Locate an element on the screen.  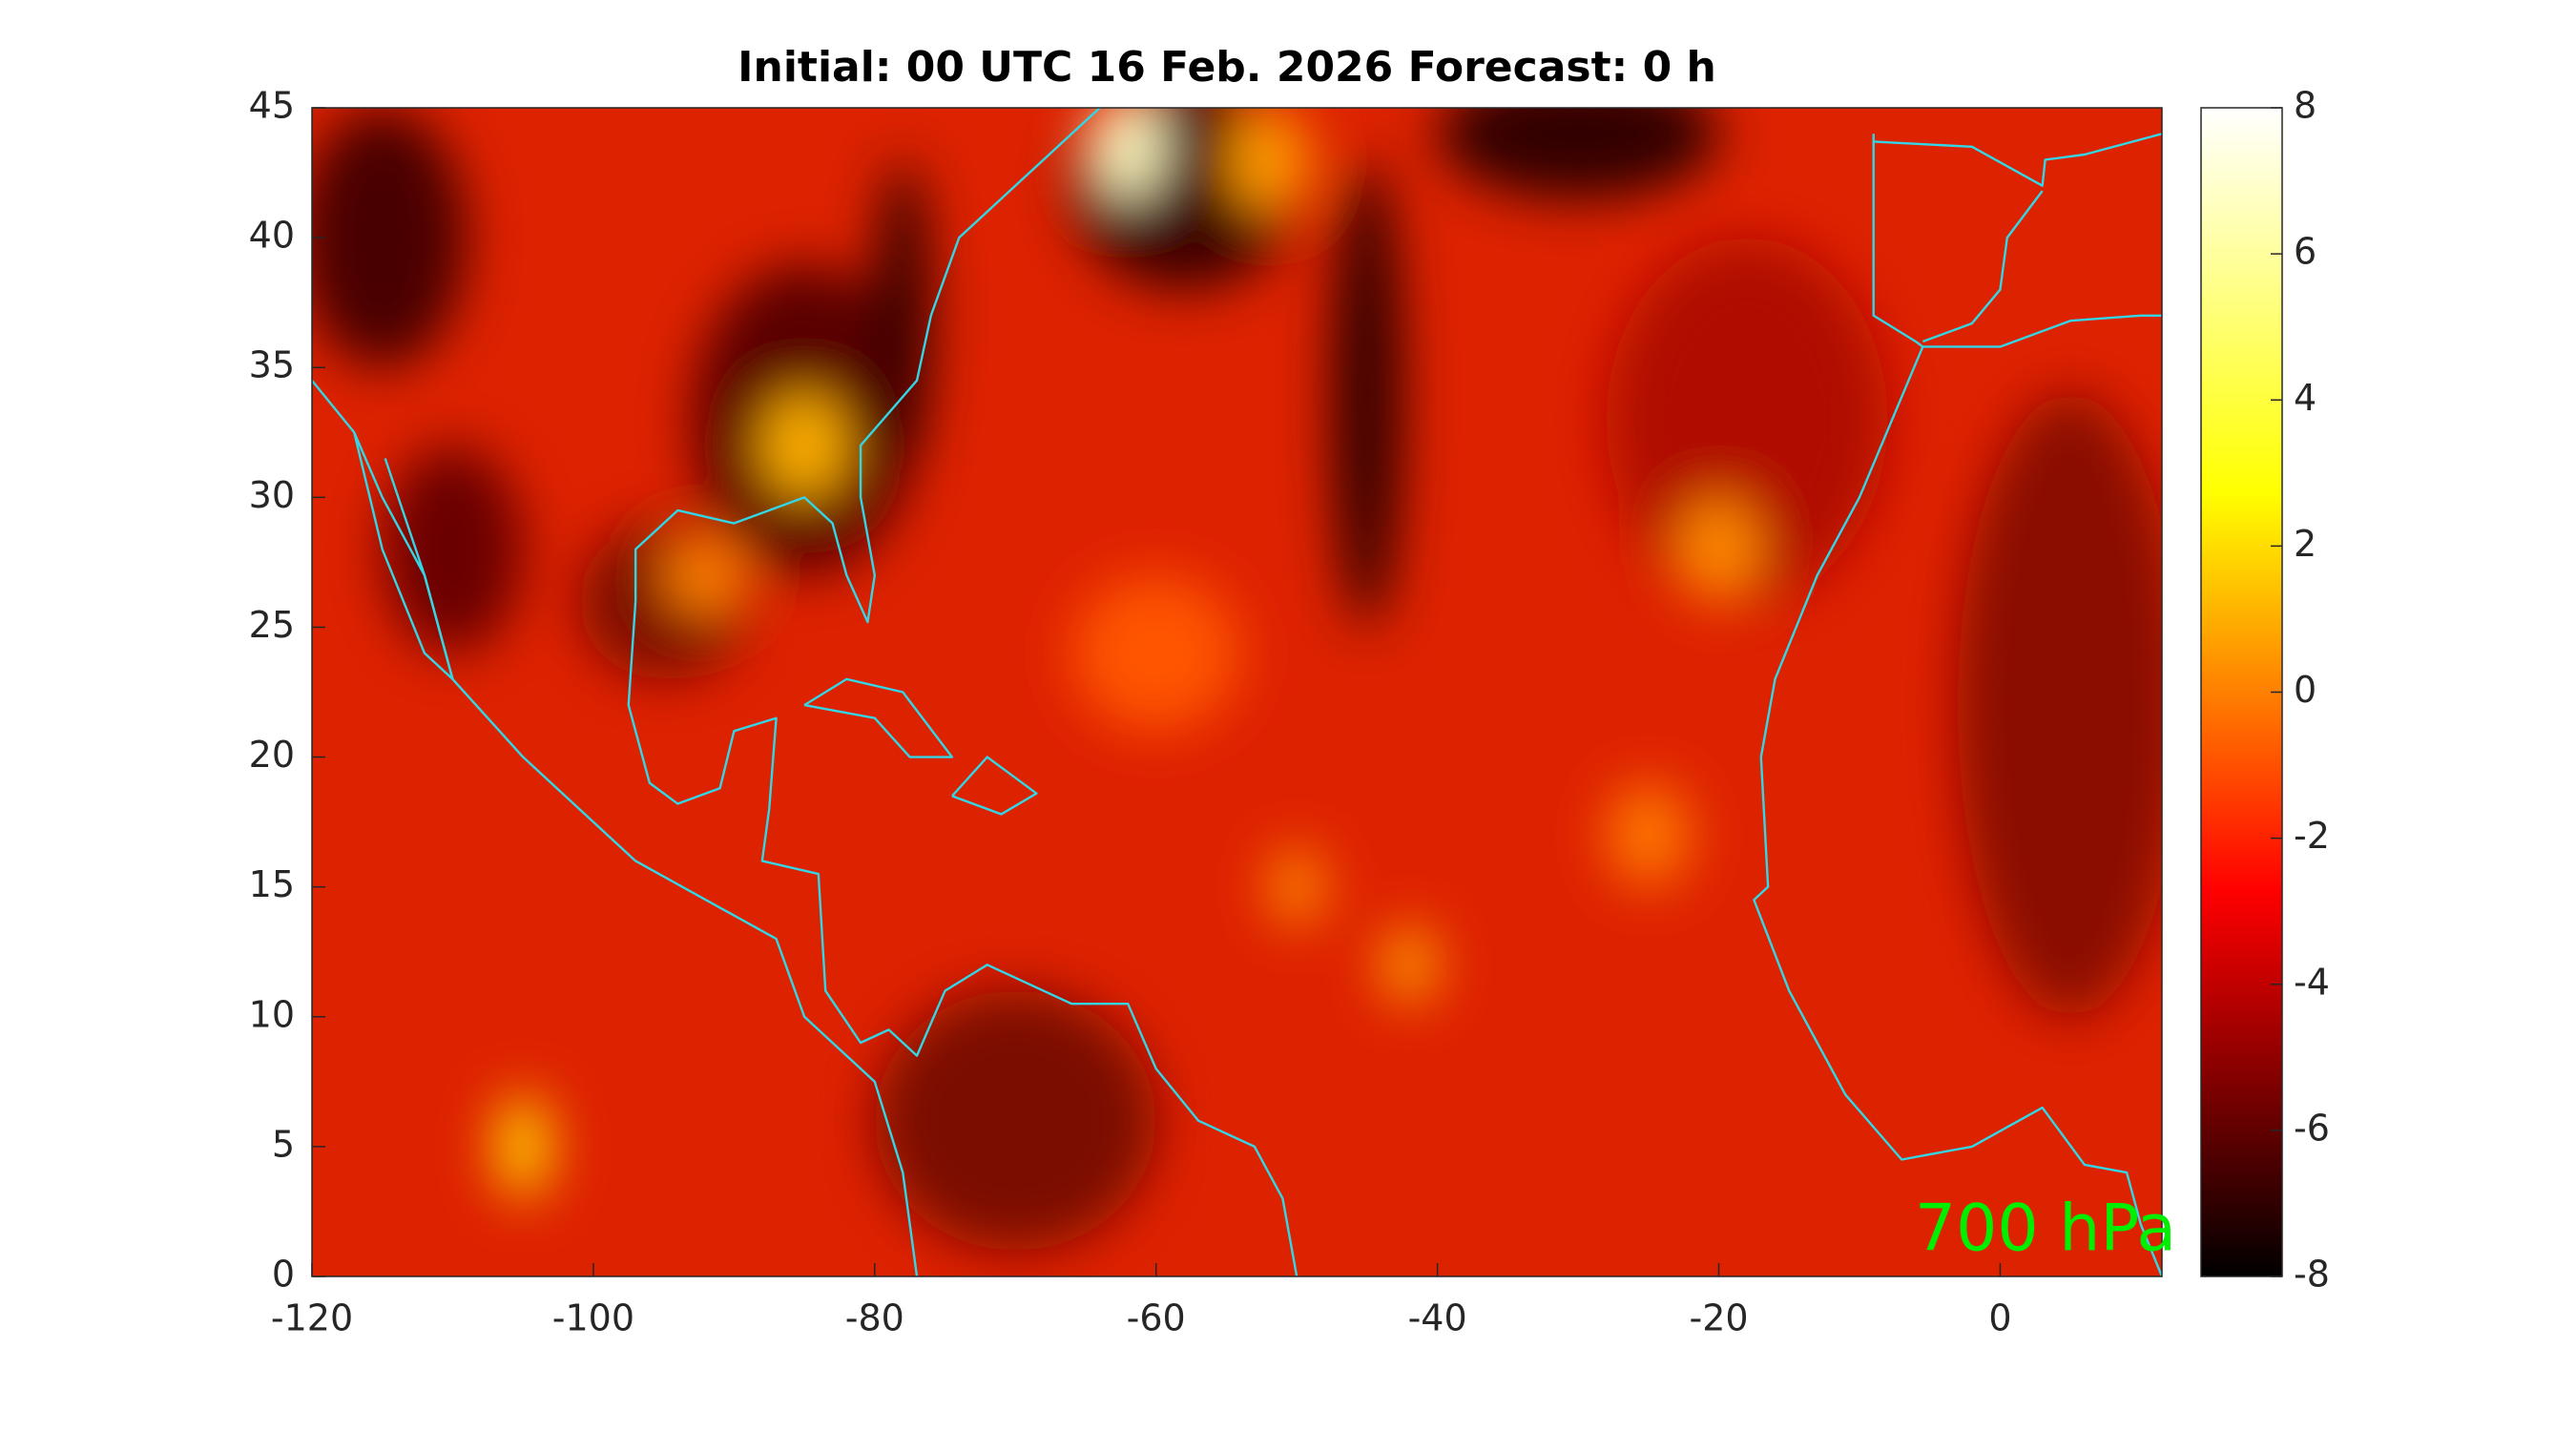
x-tick-label: -20 is located at coordinates (1718, 1318).